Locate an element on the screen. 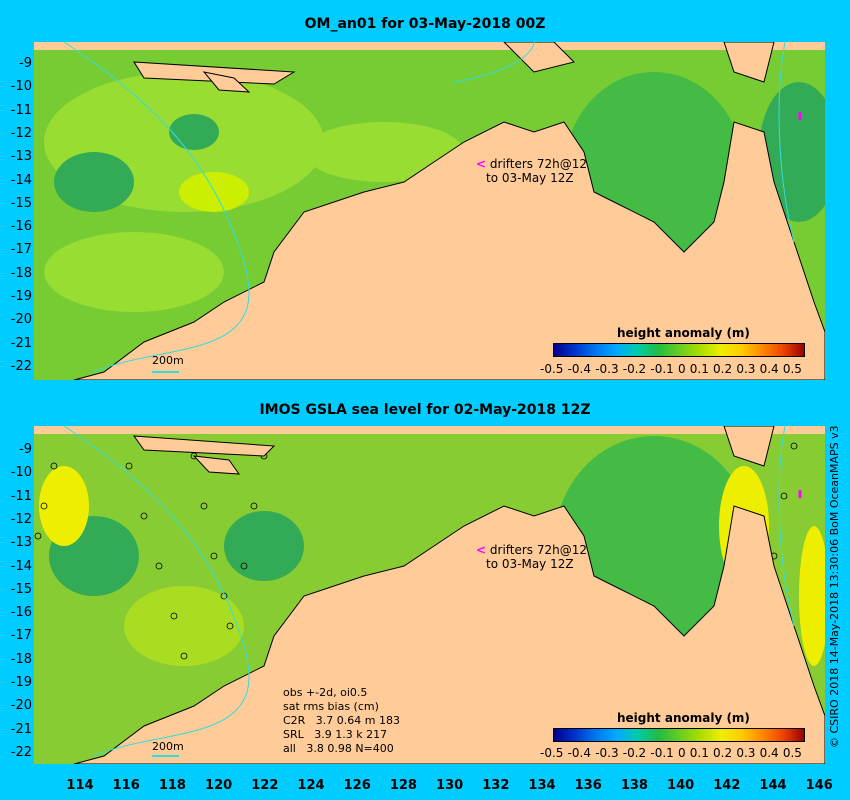 Image resolution: width=850 pixels, height=800 pixels. lon-tick-label: 142 is located at coordinates (727, 785).